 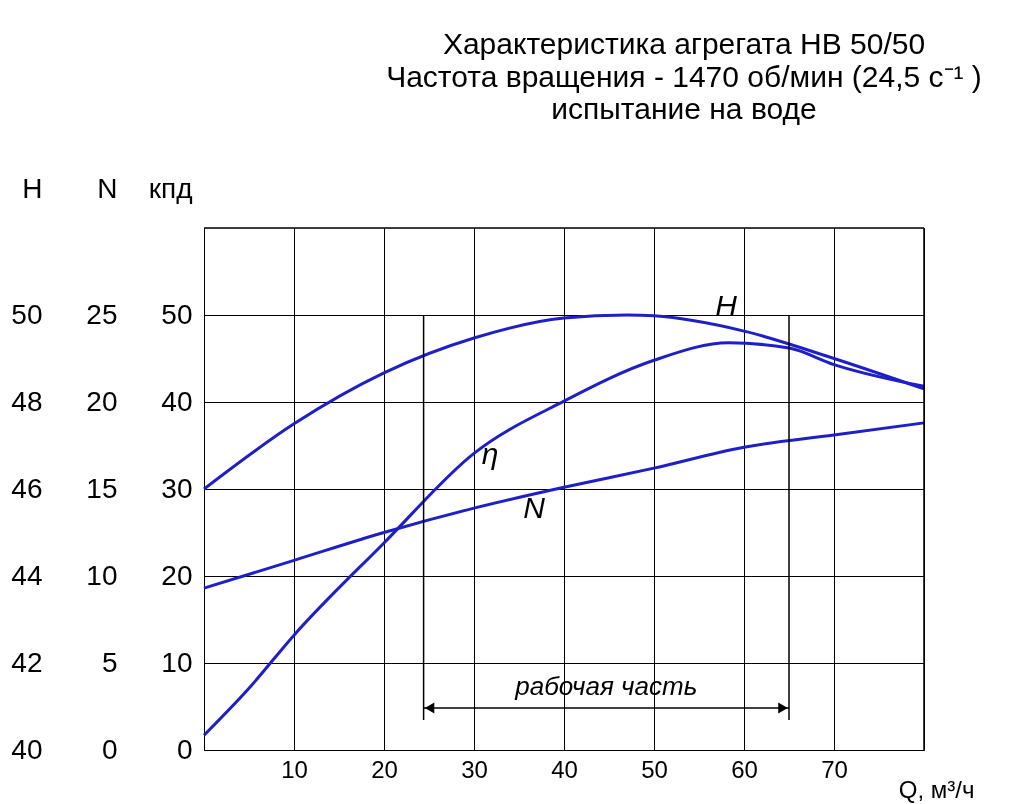 I want to click on y3-tick-label: 44, so click(x=27, y=575).